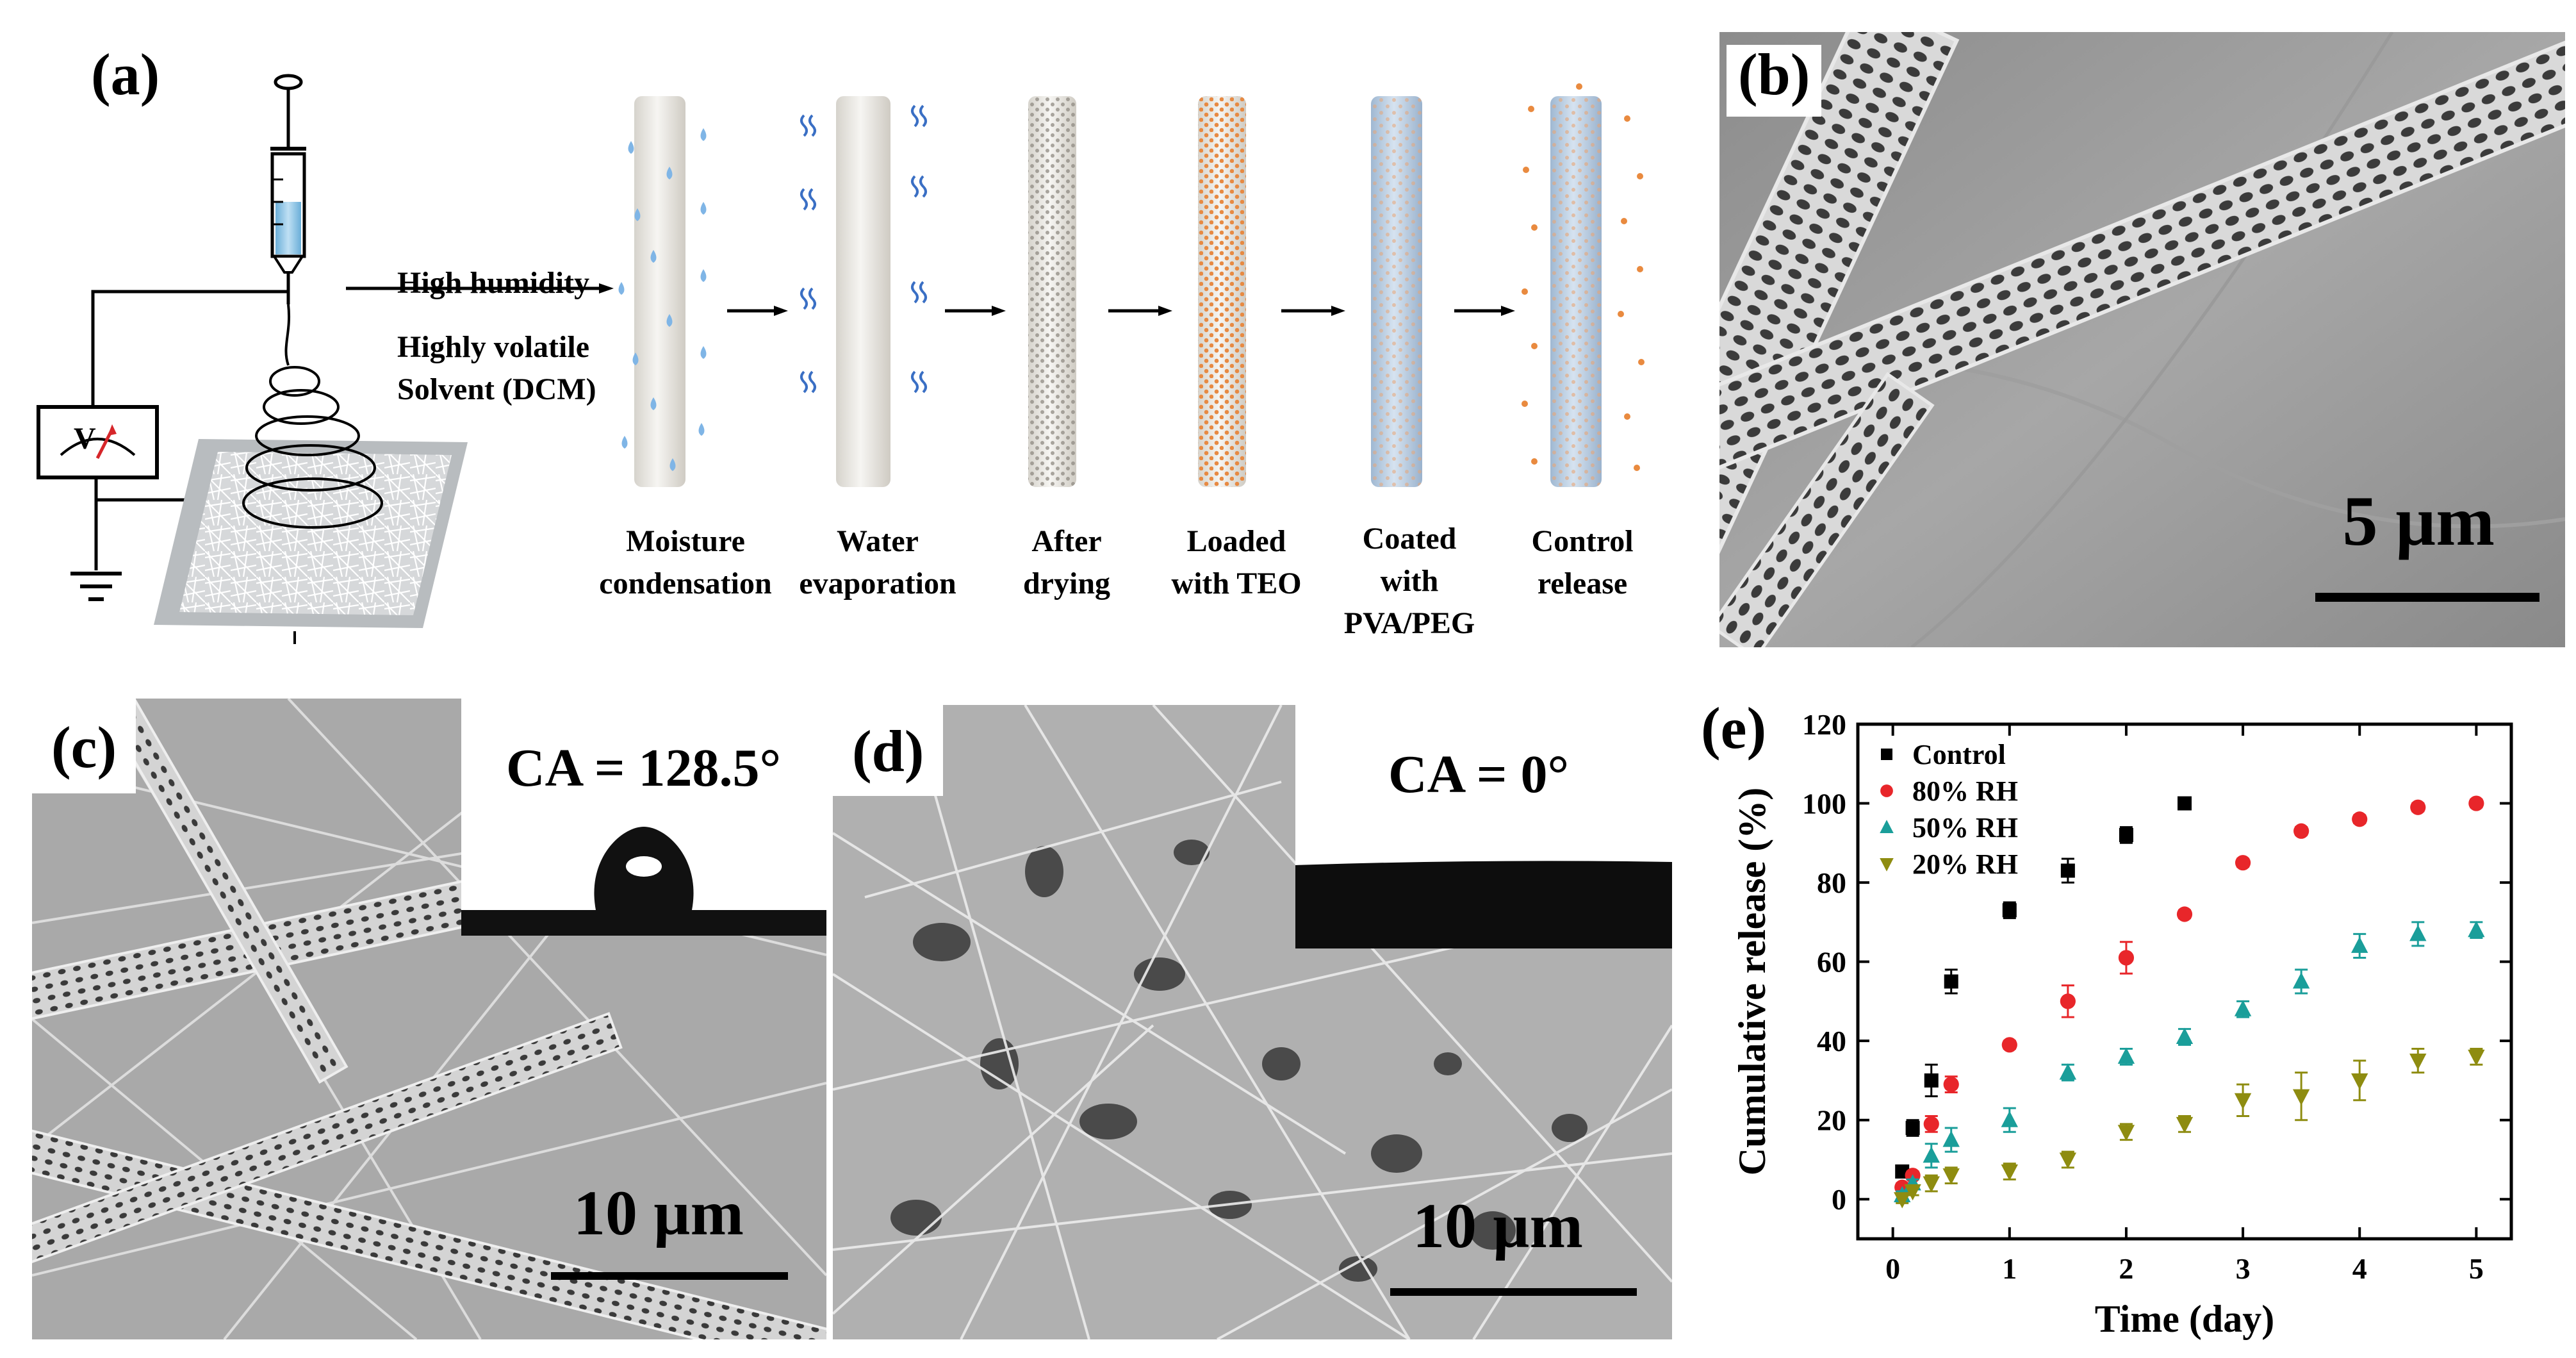 The image size is (2576, 1358). What do you see at coordinates (288, 189) in the screenshot?
I see `syringe-icon` at bounding box center [288, 189].